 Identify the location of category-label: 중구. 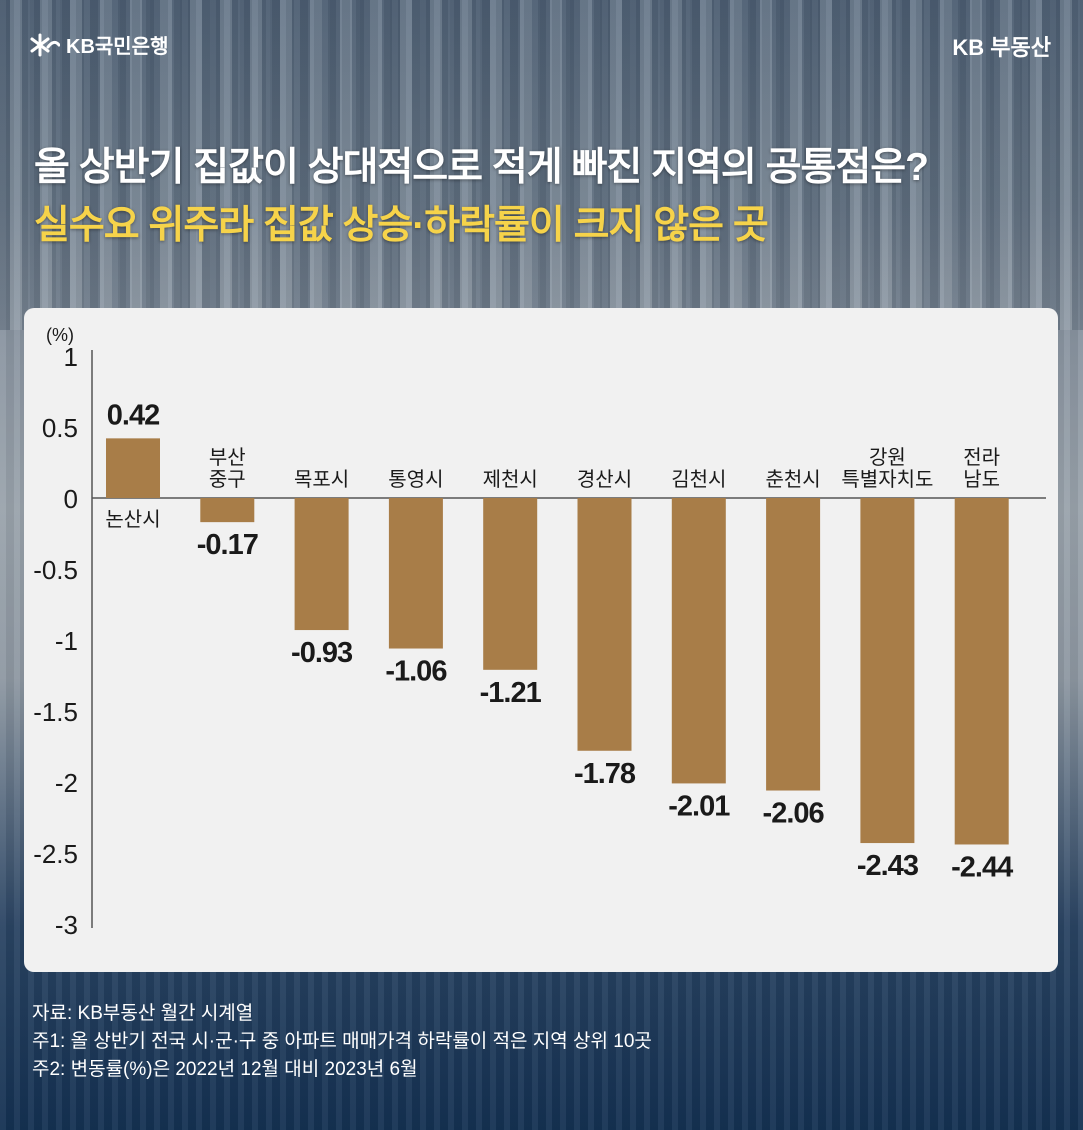
(227, 480).